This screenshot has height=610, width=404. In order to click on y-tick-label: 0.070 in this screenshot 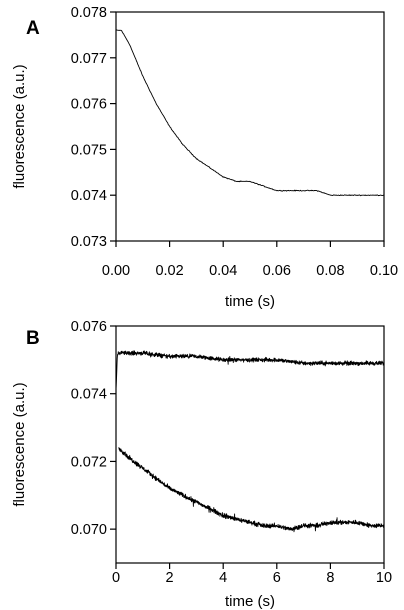, I will do `click(89, 530)`.